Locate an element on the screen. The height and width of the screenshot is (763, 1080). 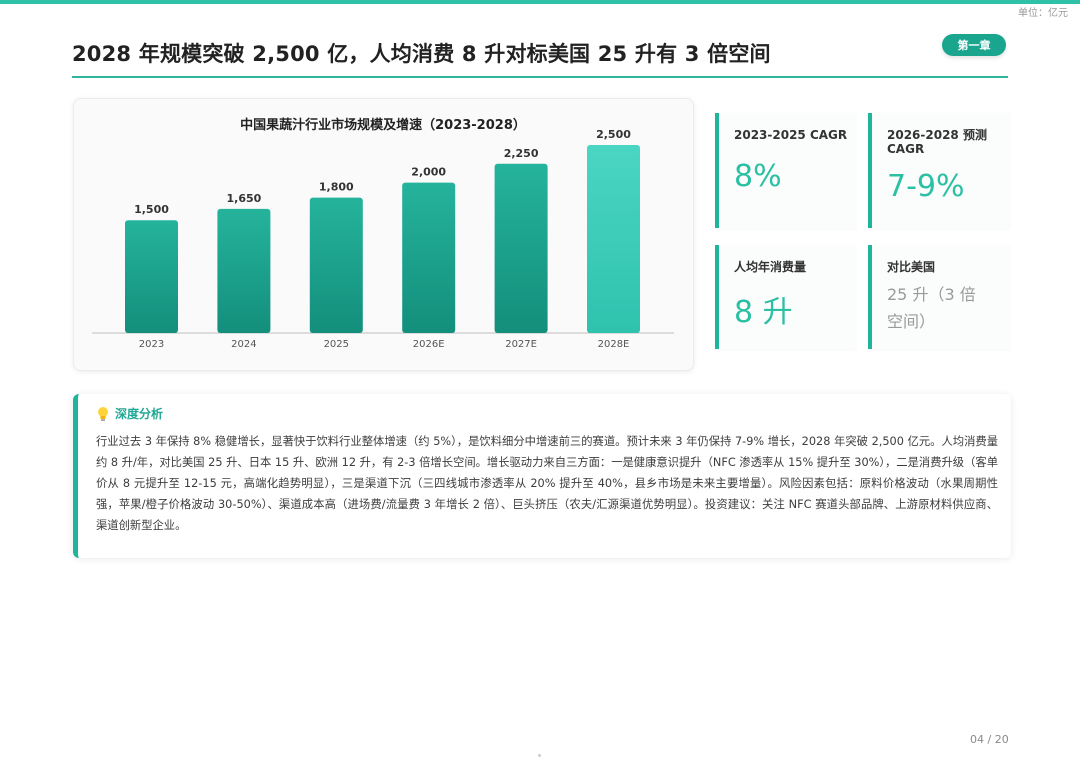
title-divider is located at coordinates (540, 77).